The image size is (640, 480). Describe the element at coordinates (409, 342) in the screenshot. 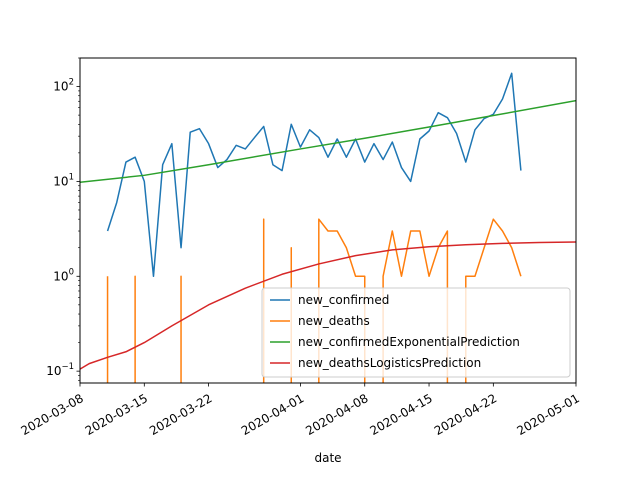

I see `legend-label-3: new_confirmedExponentialPrediction` at that location.